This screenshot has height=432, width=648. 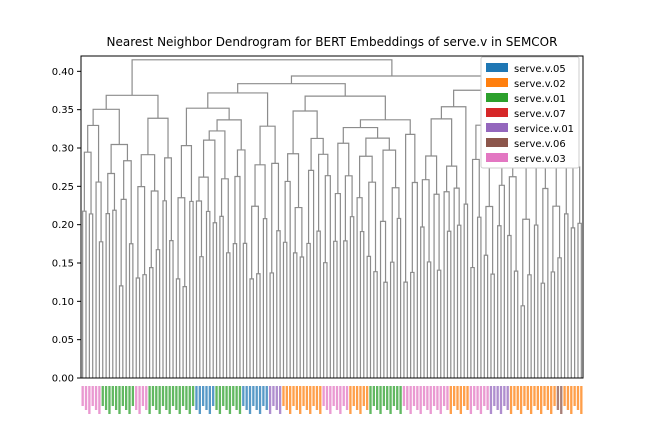 I want to click on y-tick-label: 0.30, so click(x=63, y=149).